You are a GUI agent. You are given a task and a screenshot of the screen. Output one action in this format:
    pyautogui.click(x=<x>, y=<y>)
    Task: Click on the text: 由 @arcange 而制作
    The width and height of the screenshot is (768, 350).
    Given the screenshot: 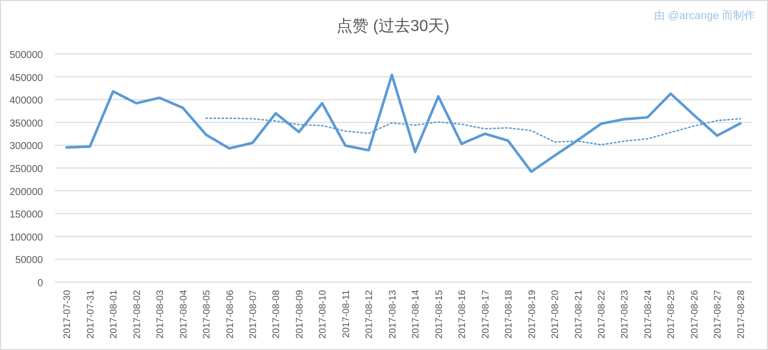 What is the action you would take?
    pyautogui.click(x=704, y=15)
    